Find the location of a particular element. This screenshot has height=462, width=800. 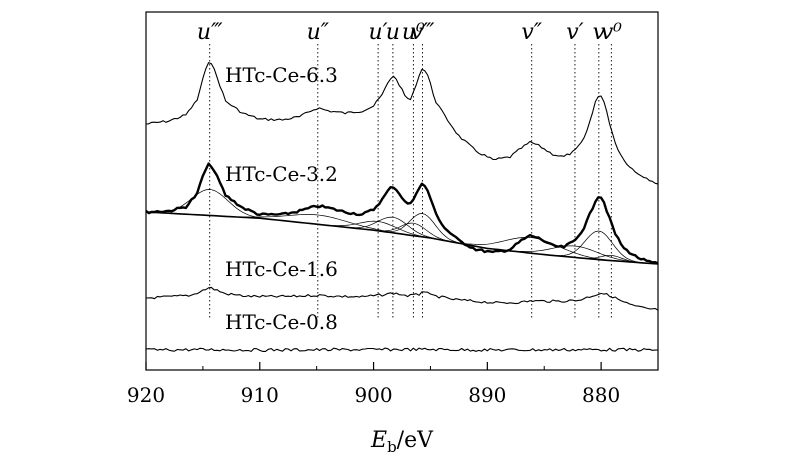

x-axis-title-sub: b is located at coordinates (392, 447).